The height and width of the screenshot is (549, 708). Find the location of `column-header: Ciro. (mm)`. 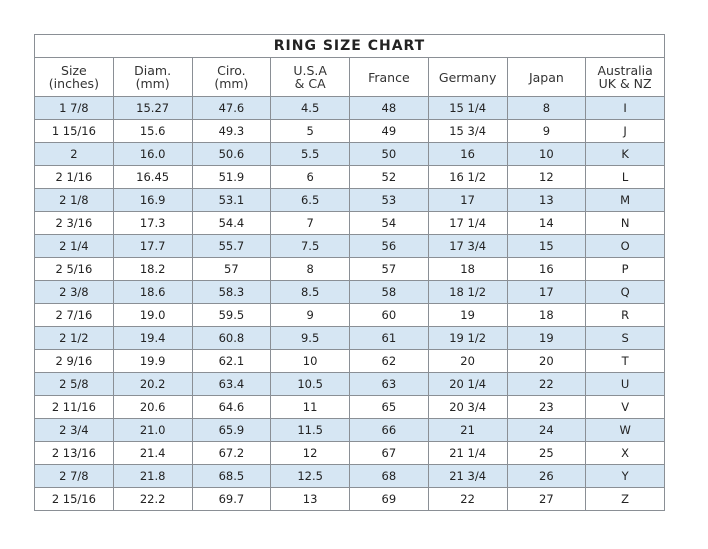

column-header: Ciro. (mm) is located at coordinates (231, 77).